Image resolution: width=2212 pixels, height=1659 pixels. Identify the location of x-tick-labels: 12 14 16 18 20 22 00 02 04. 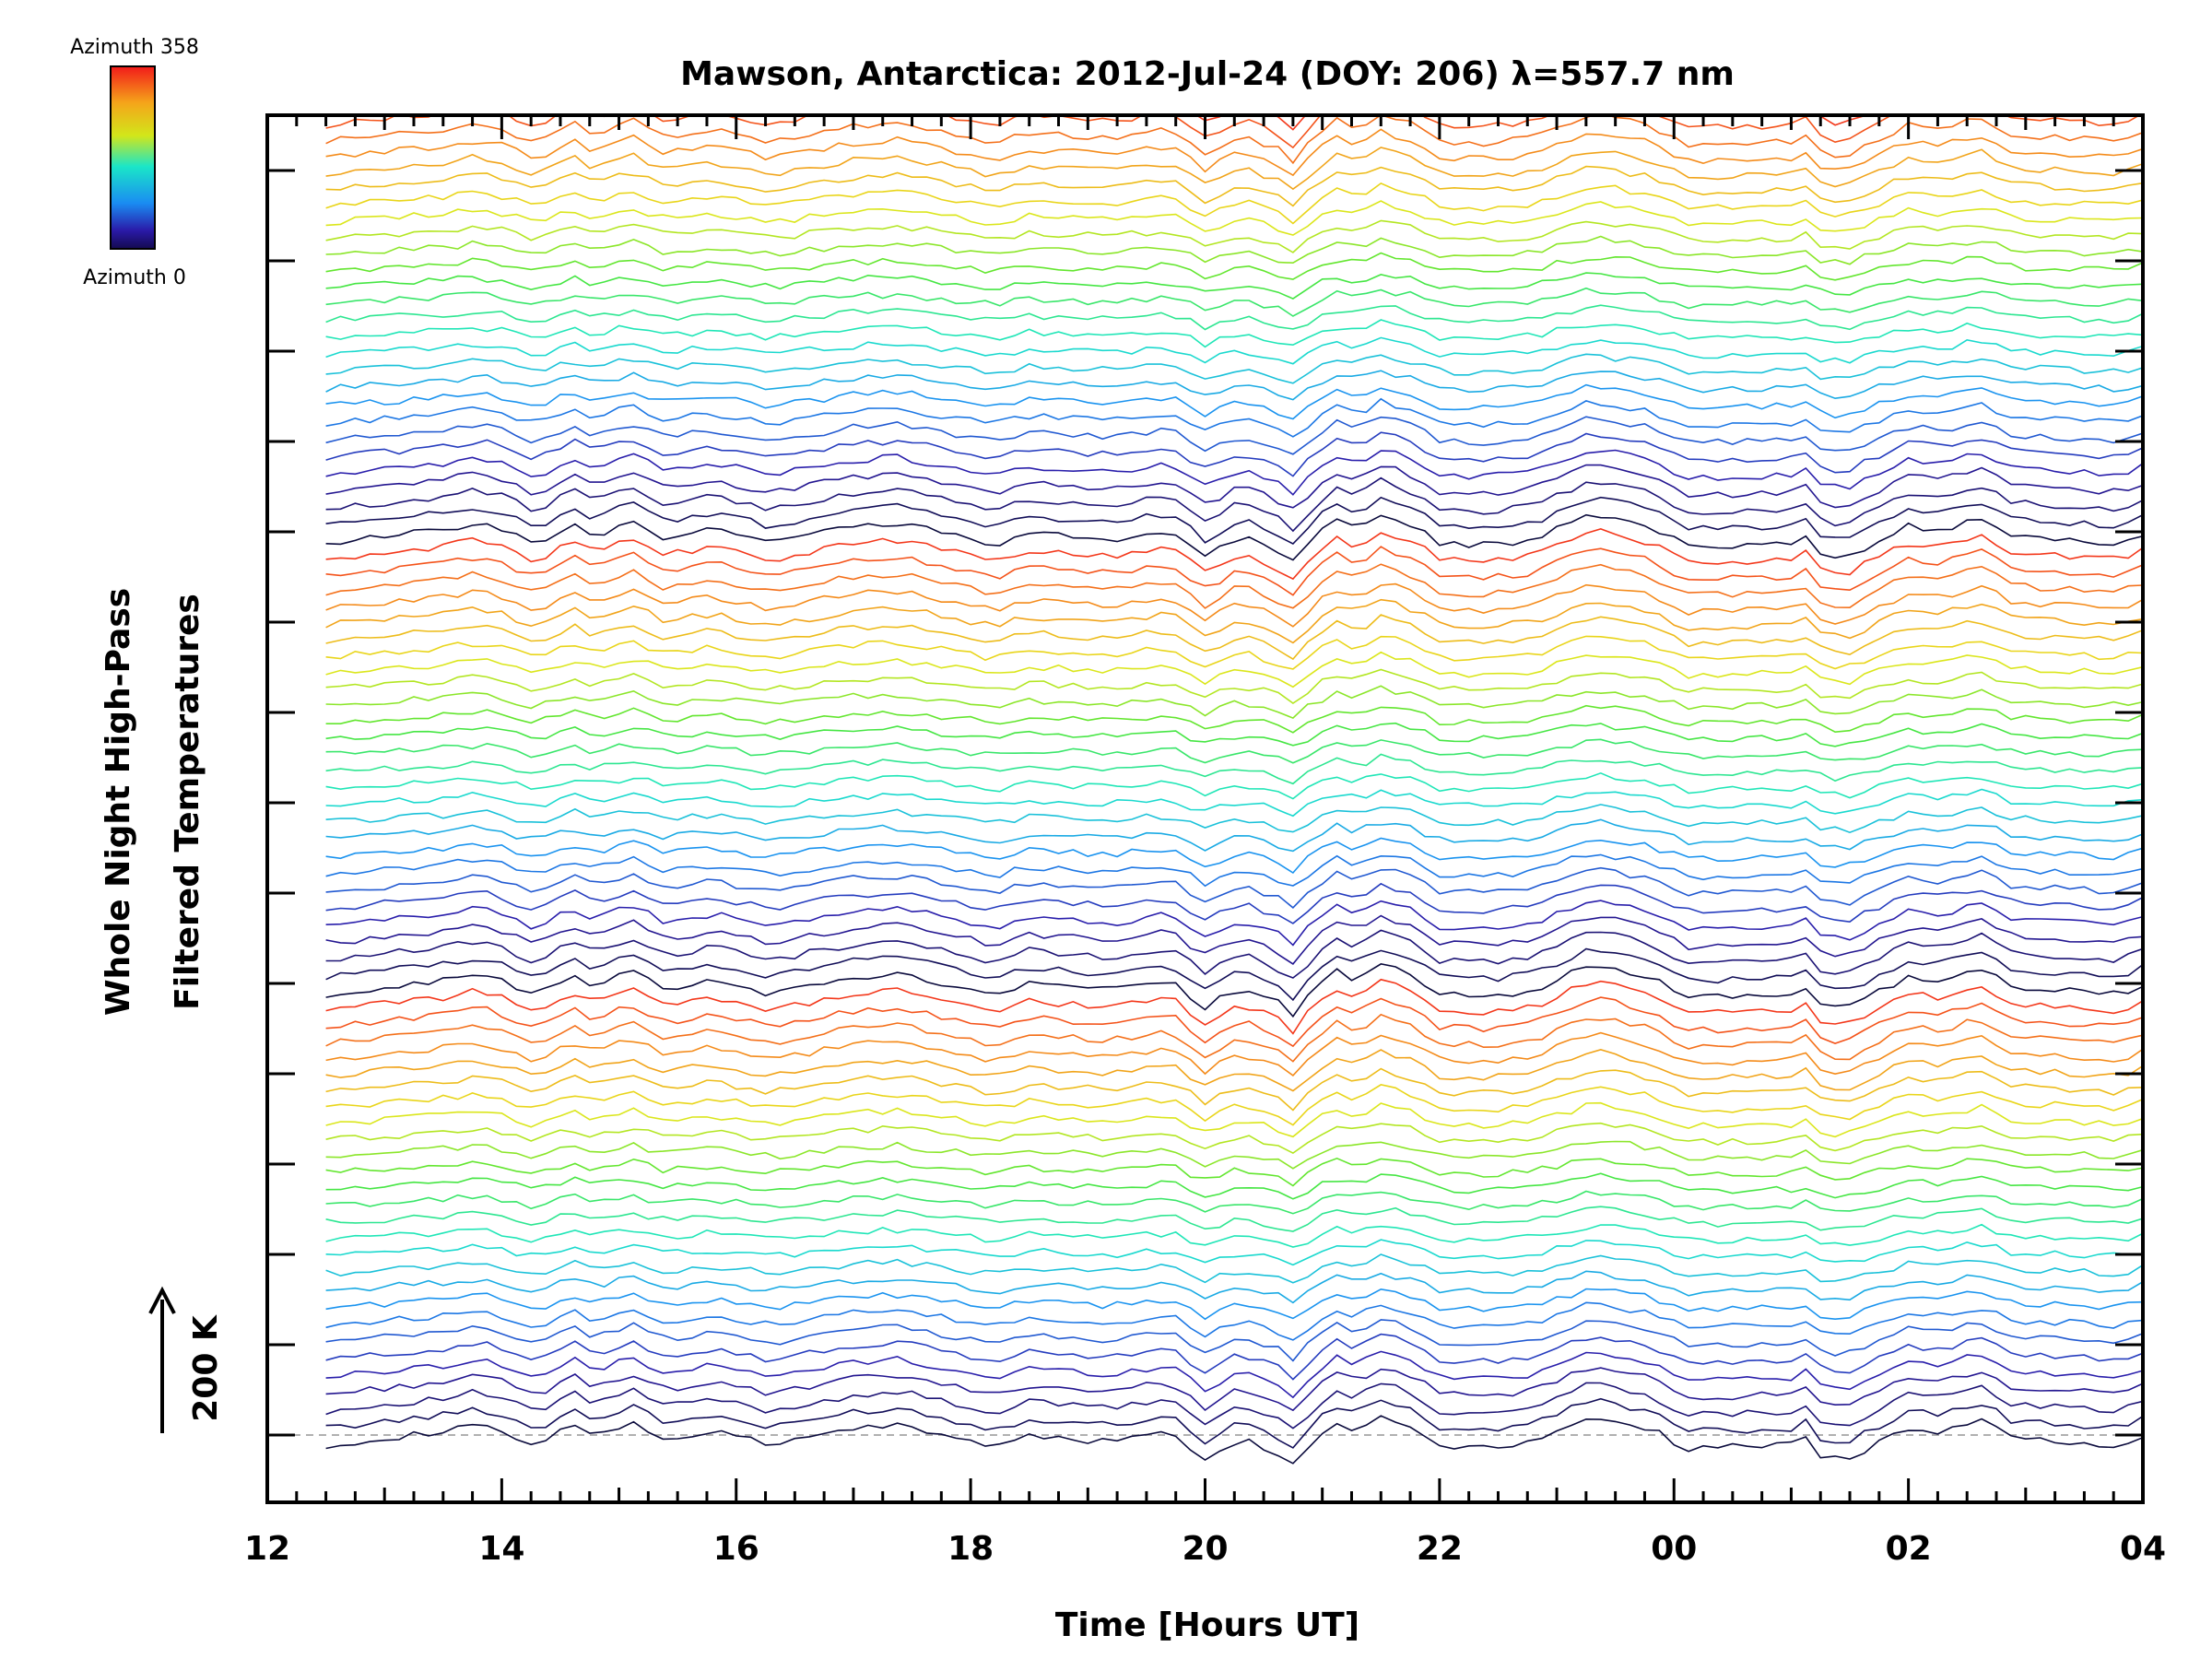
(1205, 1549).